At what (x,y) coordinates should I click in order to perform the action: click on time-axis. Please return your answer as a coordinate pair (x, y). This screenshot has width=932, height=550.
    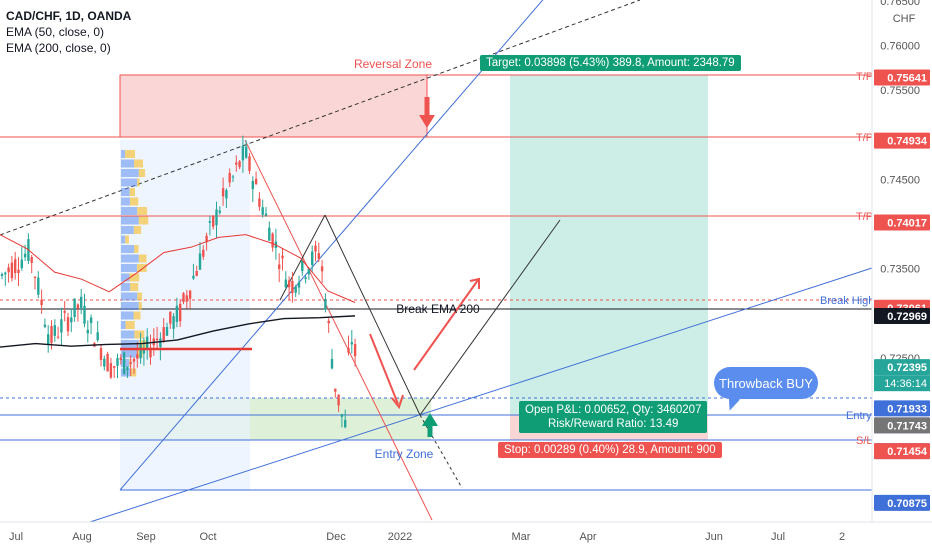
    Looking at the image, I should click on (436, 536).